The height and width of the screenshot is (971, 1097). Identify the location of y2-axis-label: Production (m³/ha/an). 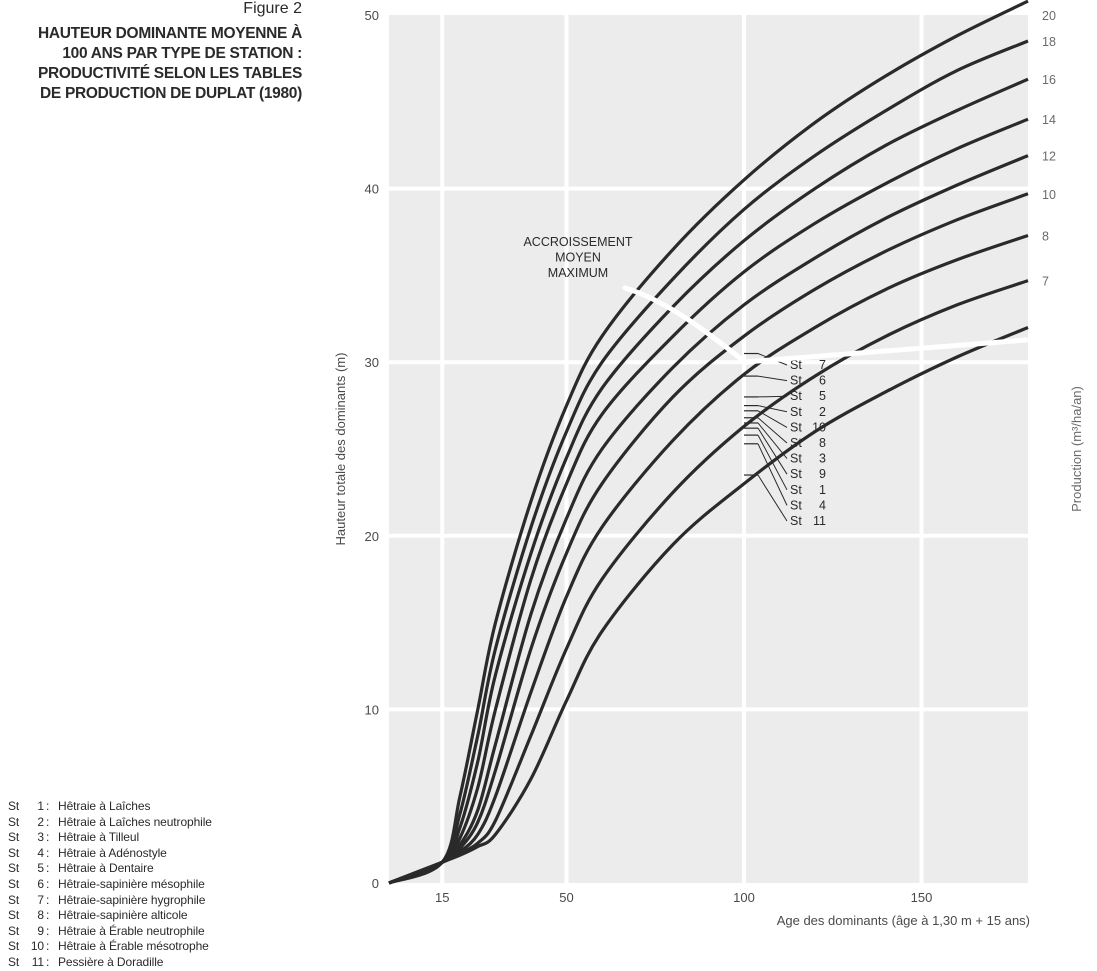
(1076, 449).